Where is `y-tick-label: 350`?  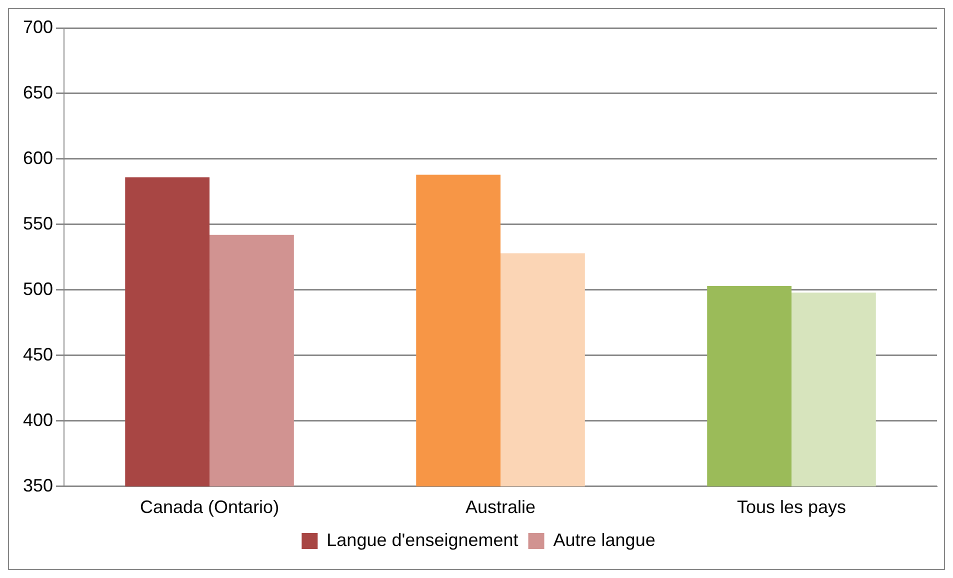 y-tick-label: 350 is located at coordinates (38, 485).